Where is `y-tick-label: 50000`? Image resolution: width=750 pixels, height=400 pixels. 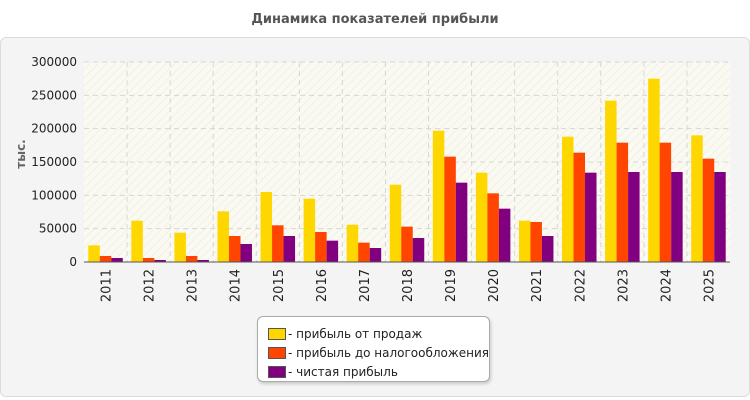
y-tick-label: 50000 is located at coordinates (58, 229).